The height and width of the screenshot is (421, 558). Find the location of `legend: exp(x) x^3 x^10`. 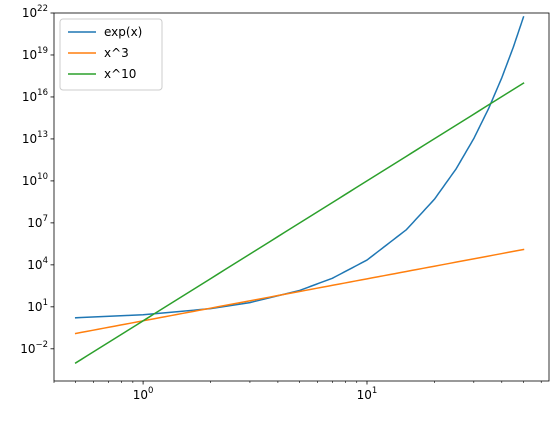

legend: exp(x) x^3 x^10 is located at coordinates (111, 54).